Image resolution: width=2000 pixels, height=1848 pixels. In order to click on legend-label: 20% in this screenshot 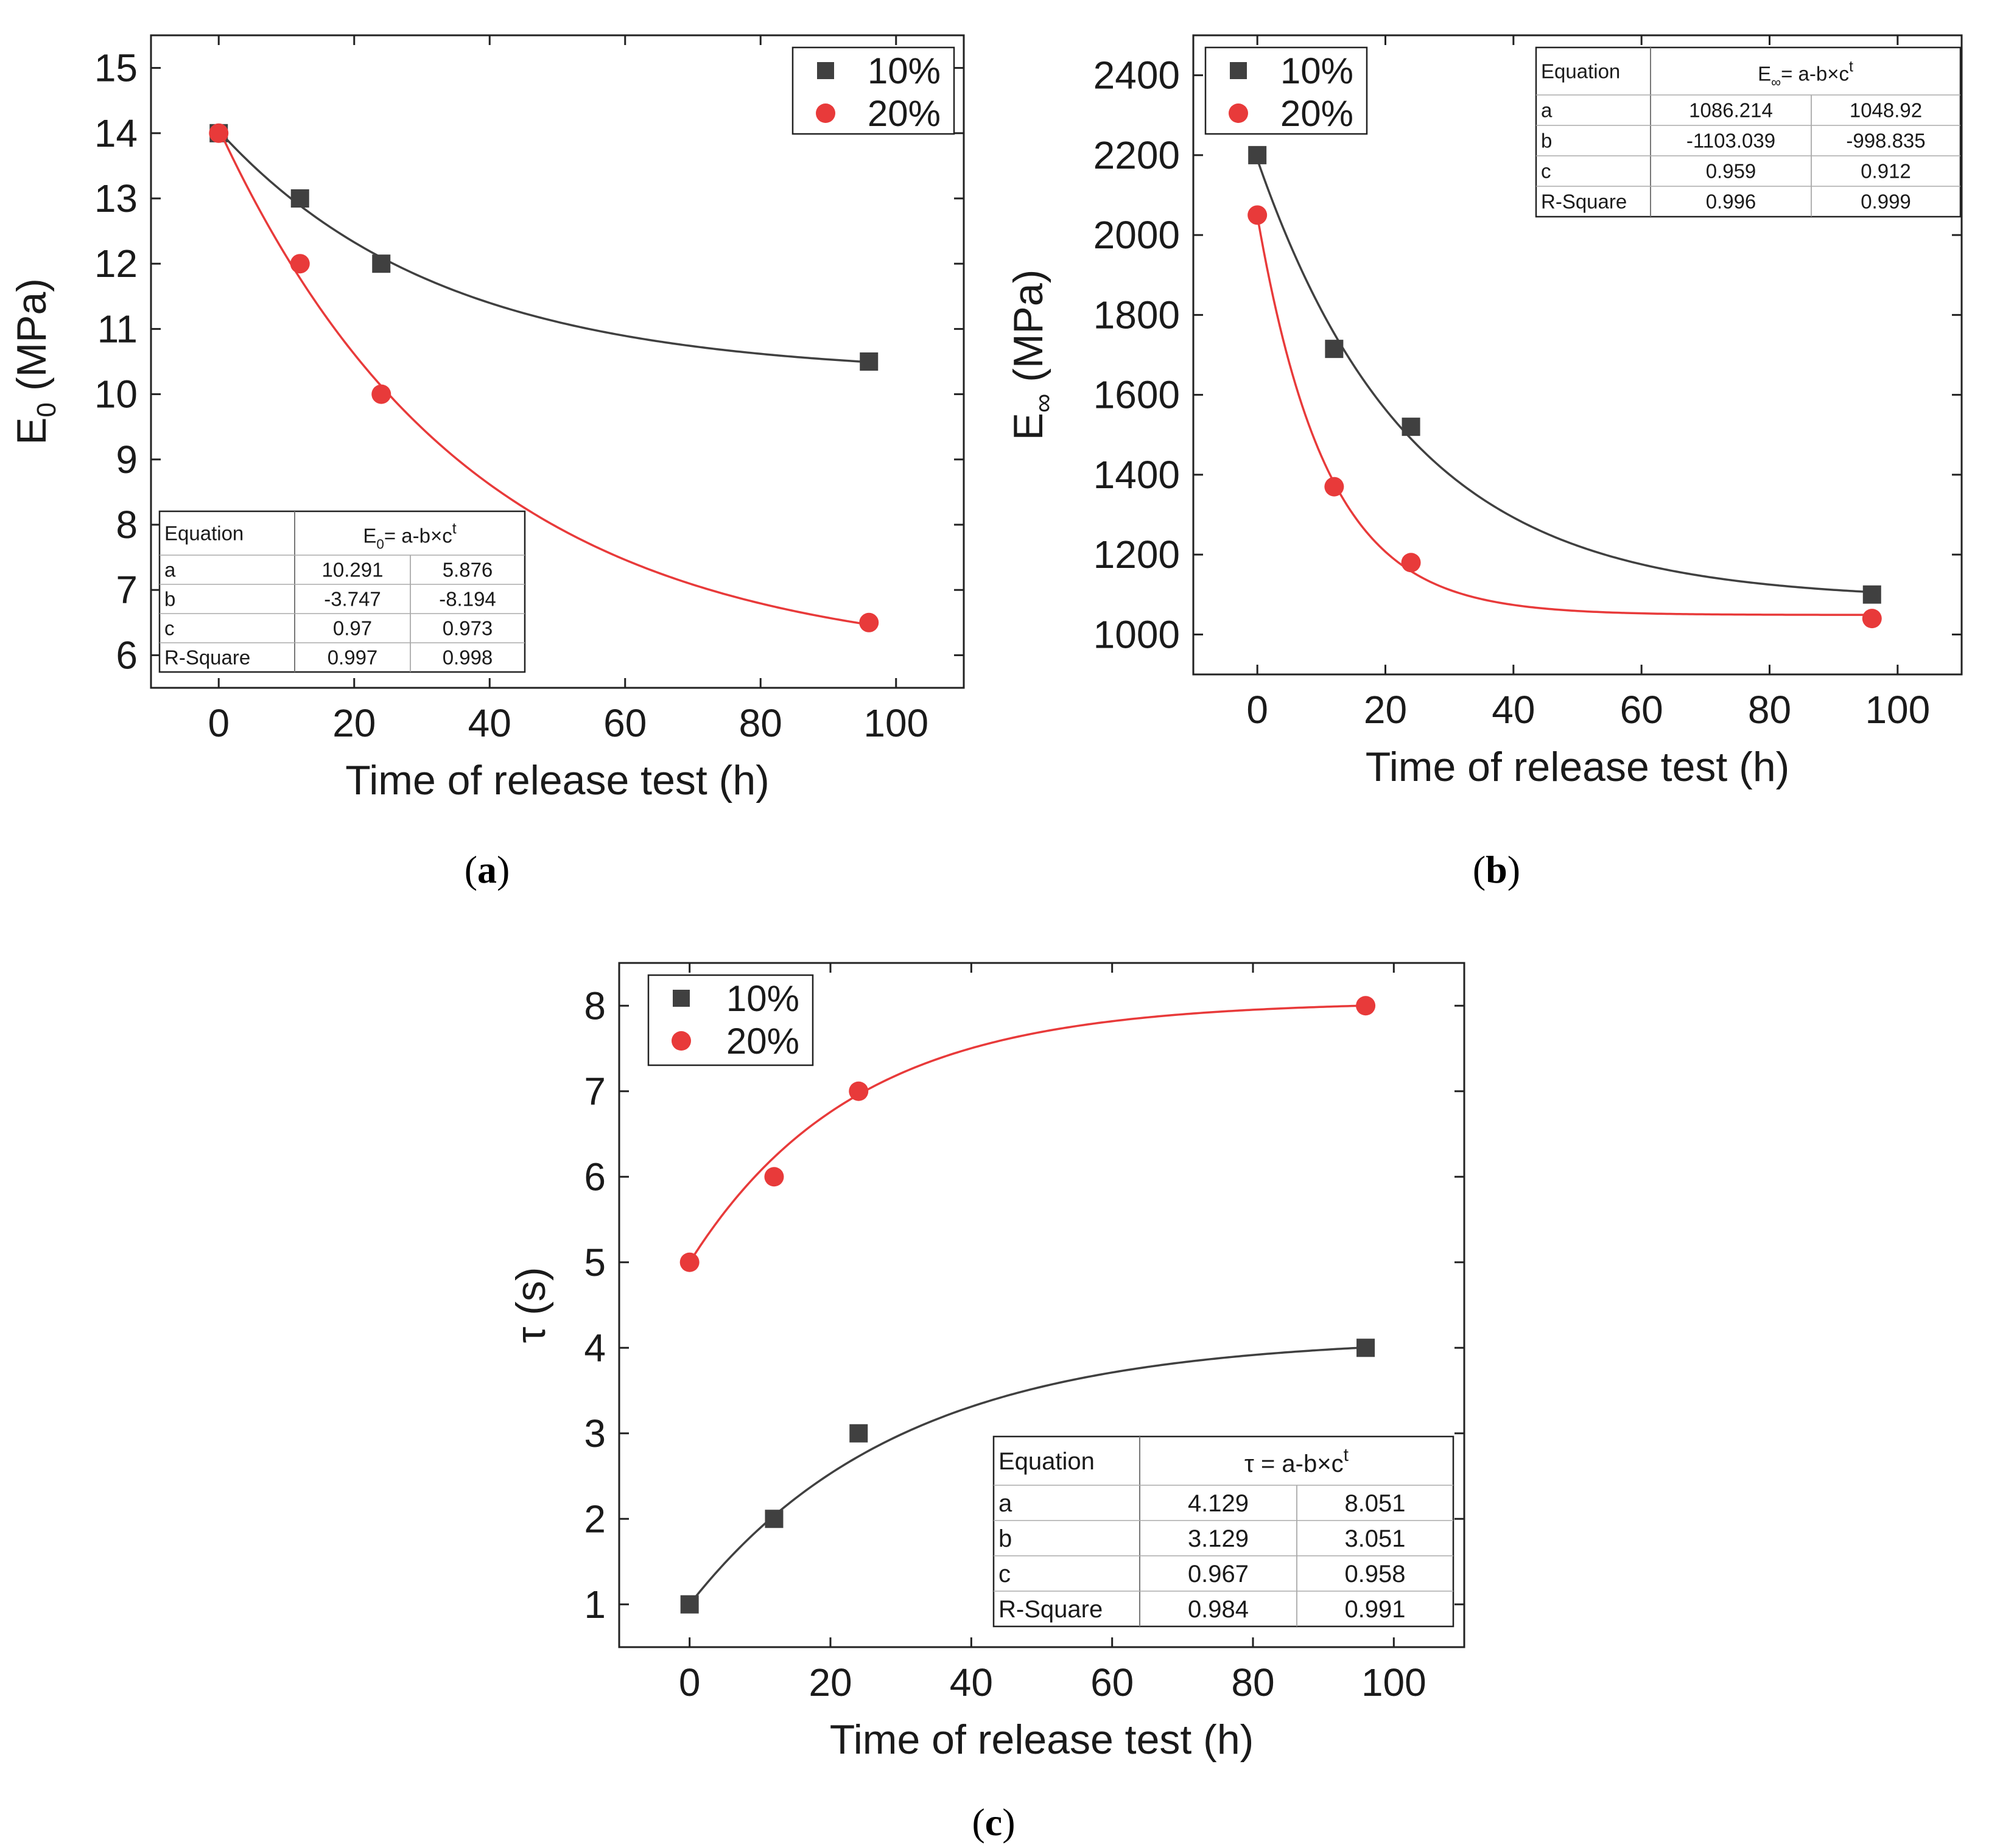, I will do `click(762, 1041)`.